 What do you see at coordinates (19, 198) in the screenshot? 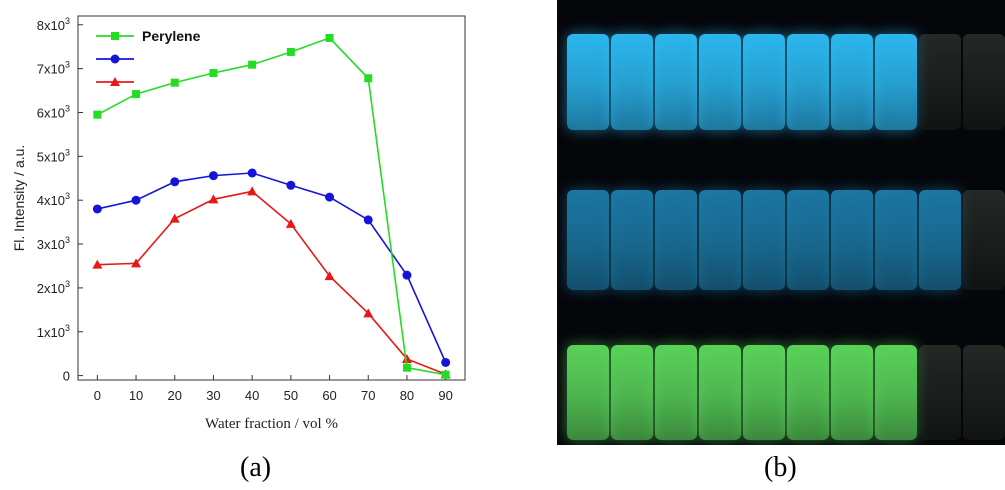
I see `y-axis-title: Fl. Intensity / a.u.` at bounding box center [19, 198].